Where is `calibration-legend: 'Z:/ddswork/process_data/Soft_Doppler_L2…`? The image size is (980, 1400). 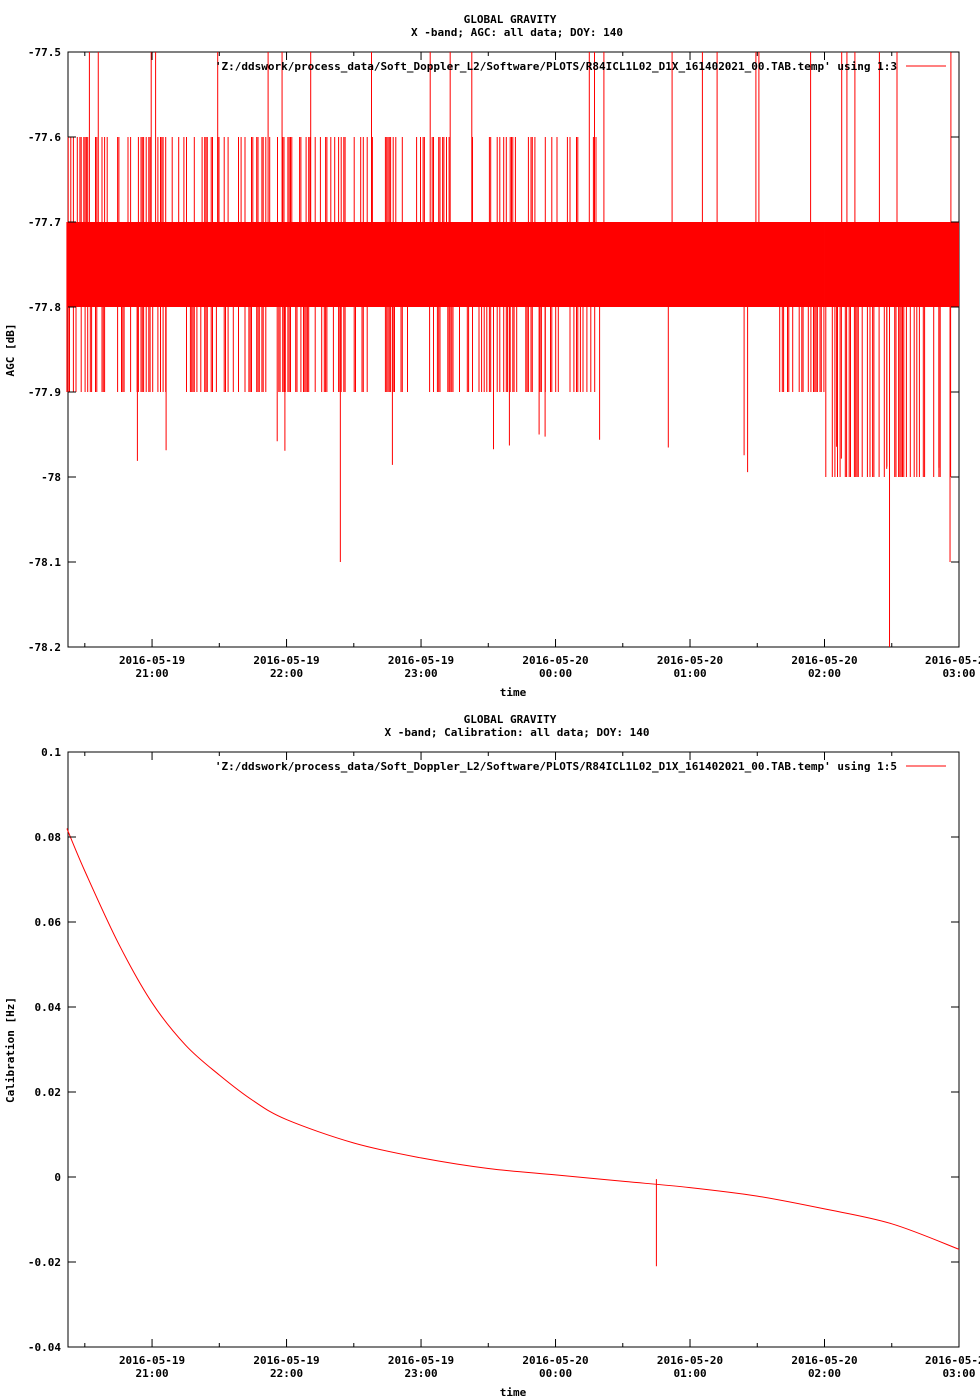 calibration-legend: 'Z:/ddswork/process_data/Soft_Doppler_L2… is located at coordinates (580, 766).